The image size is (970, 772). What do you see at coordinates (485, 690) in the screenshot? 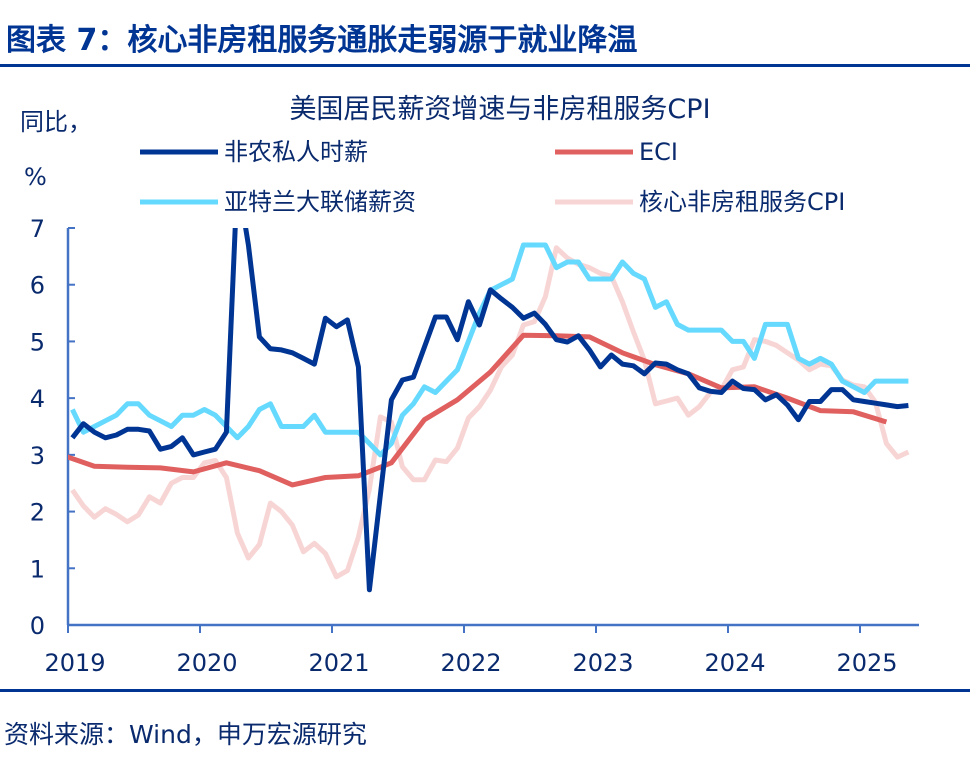
I see `footer-divider` at bounding box center [485, 690].